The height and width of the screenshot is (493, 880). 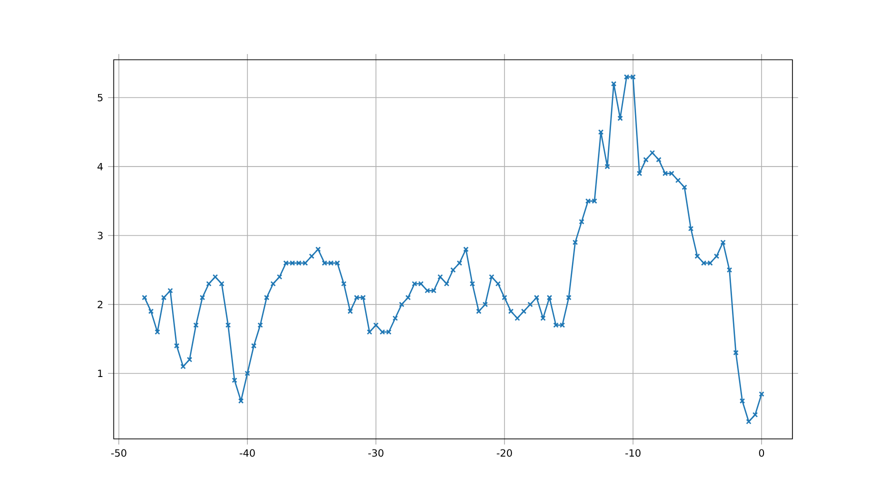 I want to click on y-tick-label: 4, so click(x=100, y=166).